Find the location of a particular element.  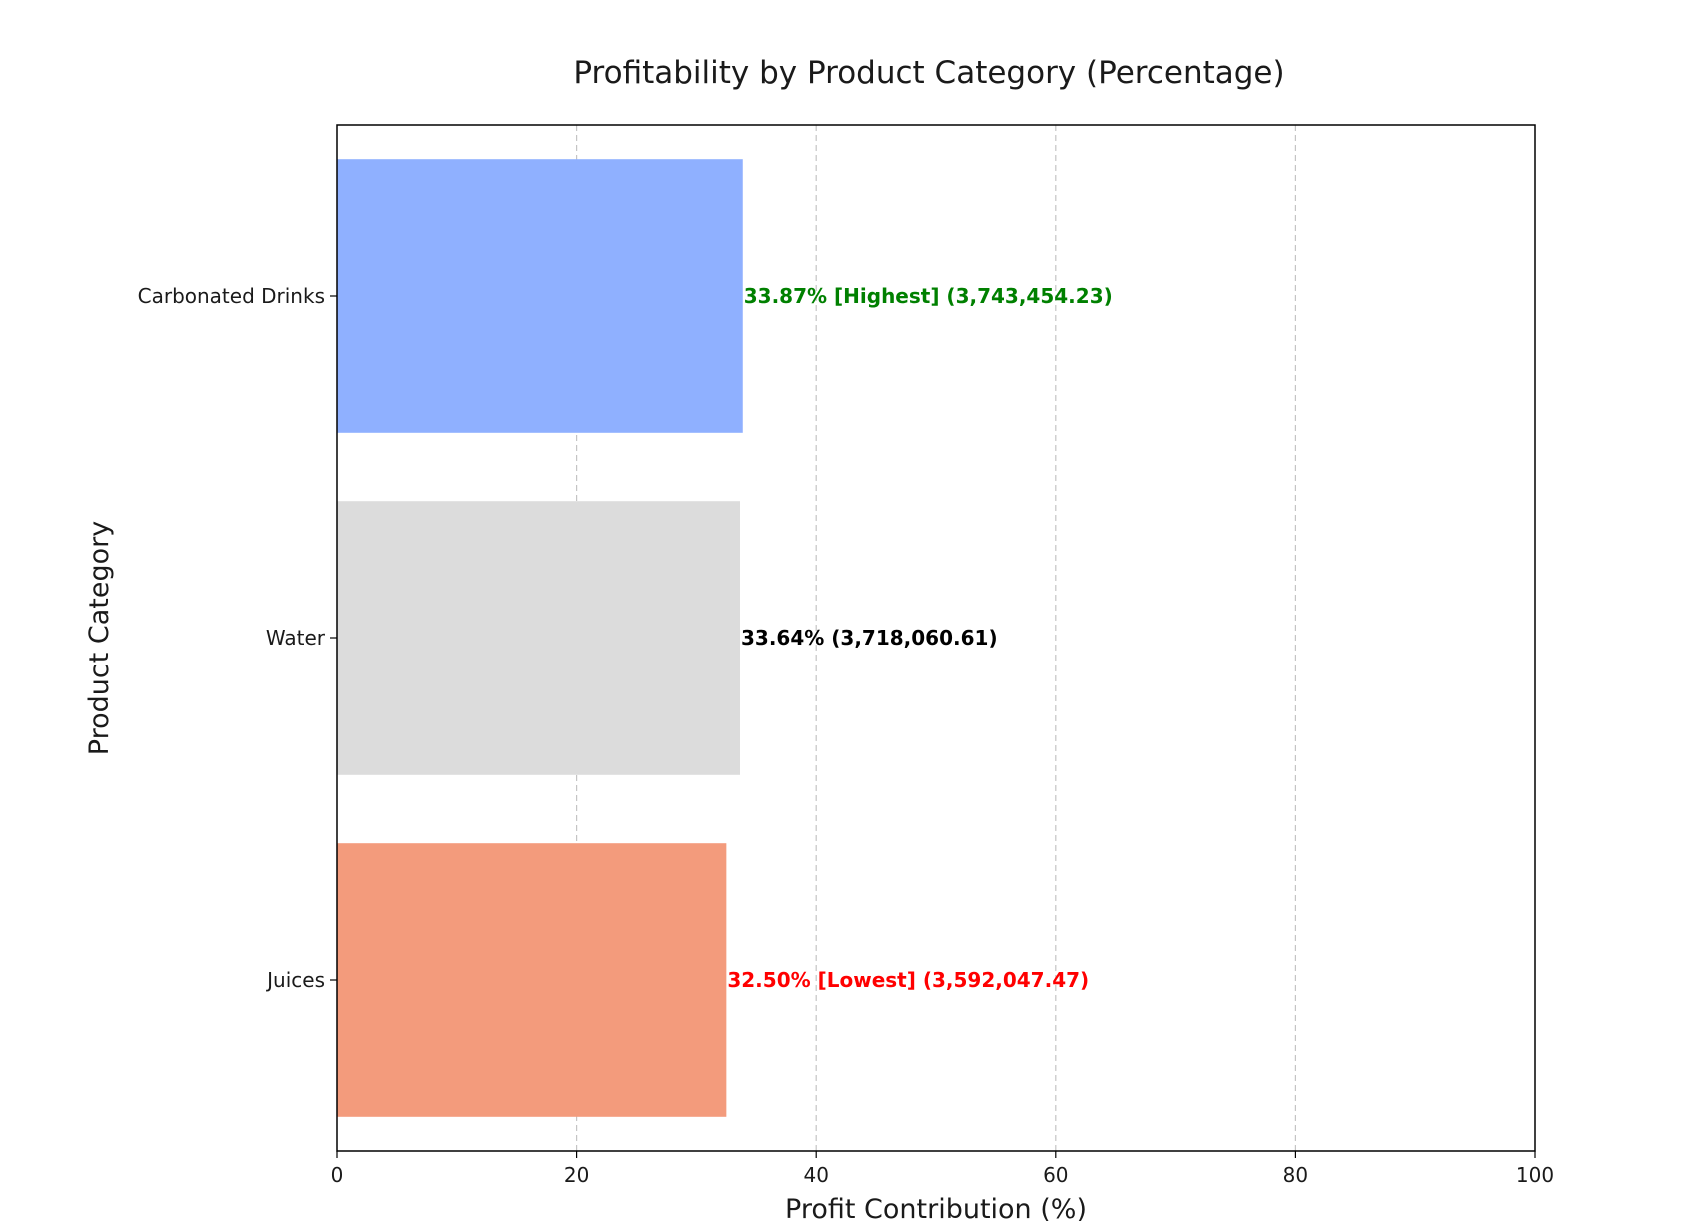

data-label: 32.50% [Lowest] (3,592,047.47) is located at coordinates (908, 980).